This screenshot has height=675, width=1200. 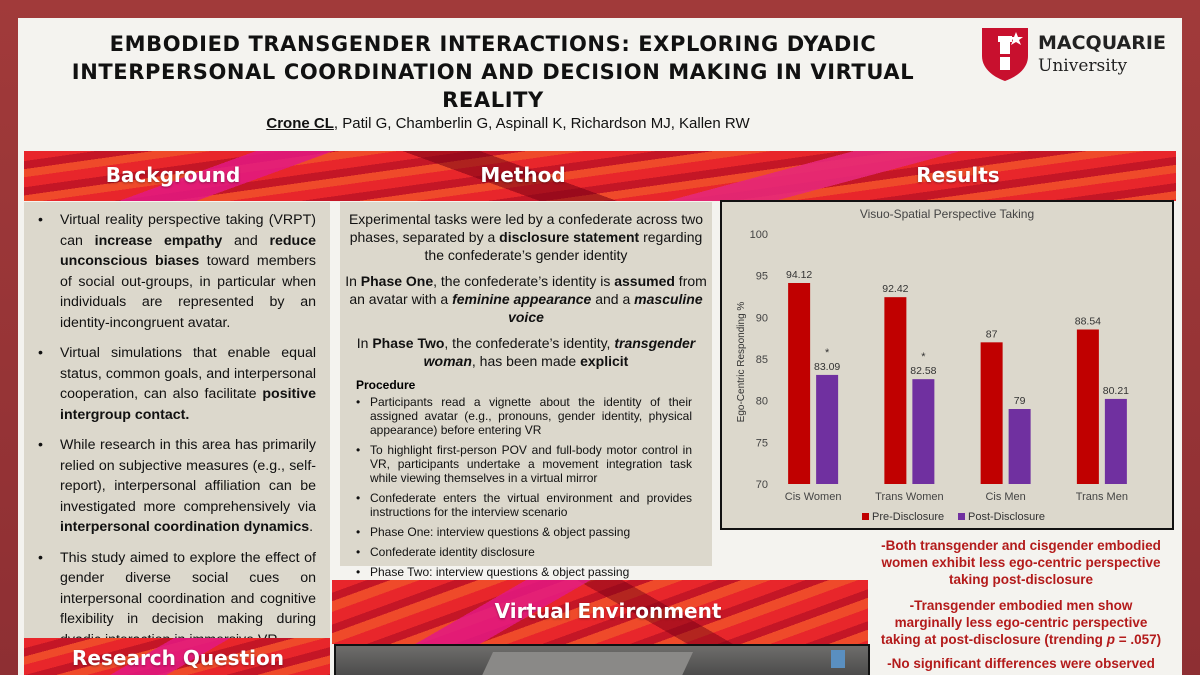 I want to click on y-tick-label: 100, so click(x=759, y=235).